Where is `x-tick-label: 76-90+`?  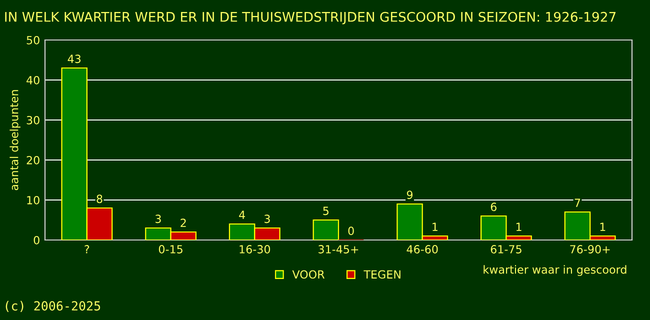 x-tick-label: 76-90+ is located at coordinates (590, 249).